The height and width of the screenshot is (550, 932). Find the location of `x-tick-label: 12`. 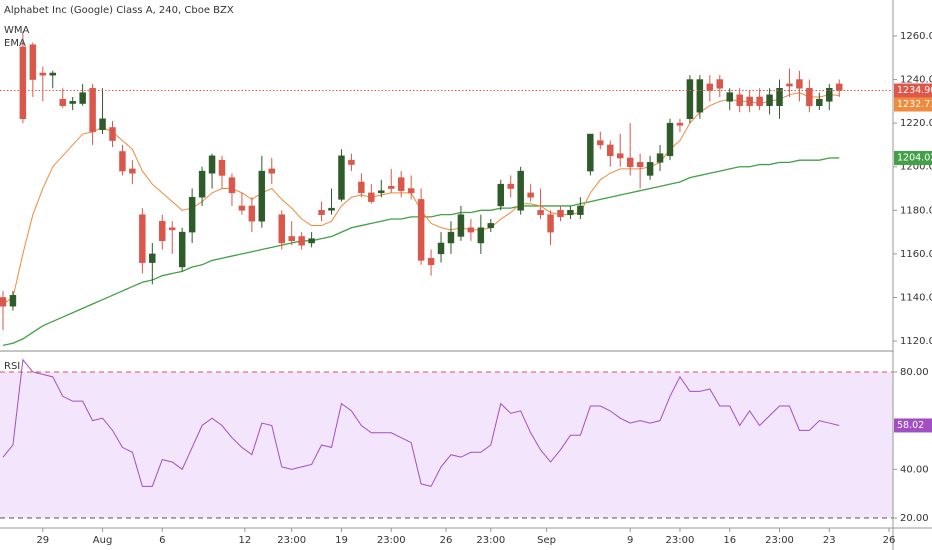

x-tick-label: 12 is located at coordinates (245, 540).